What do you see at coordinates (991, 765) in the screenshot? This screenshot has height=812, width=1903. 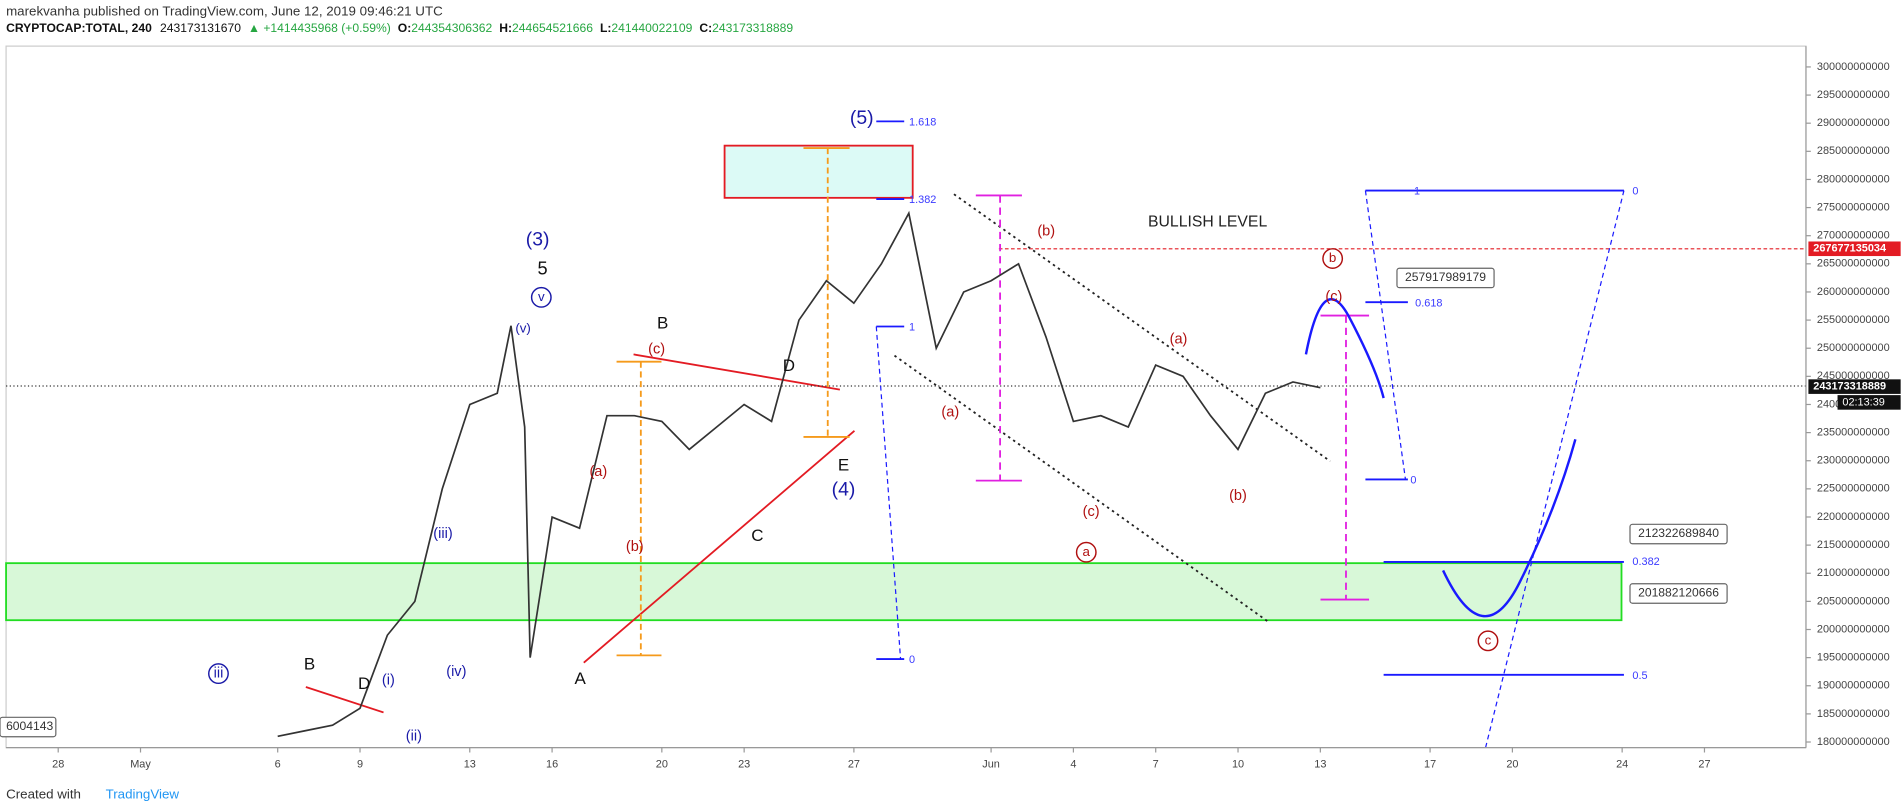 I see `x-tick-label: Jun` at bounding box center [991, 765].